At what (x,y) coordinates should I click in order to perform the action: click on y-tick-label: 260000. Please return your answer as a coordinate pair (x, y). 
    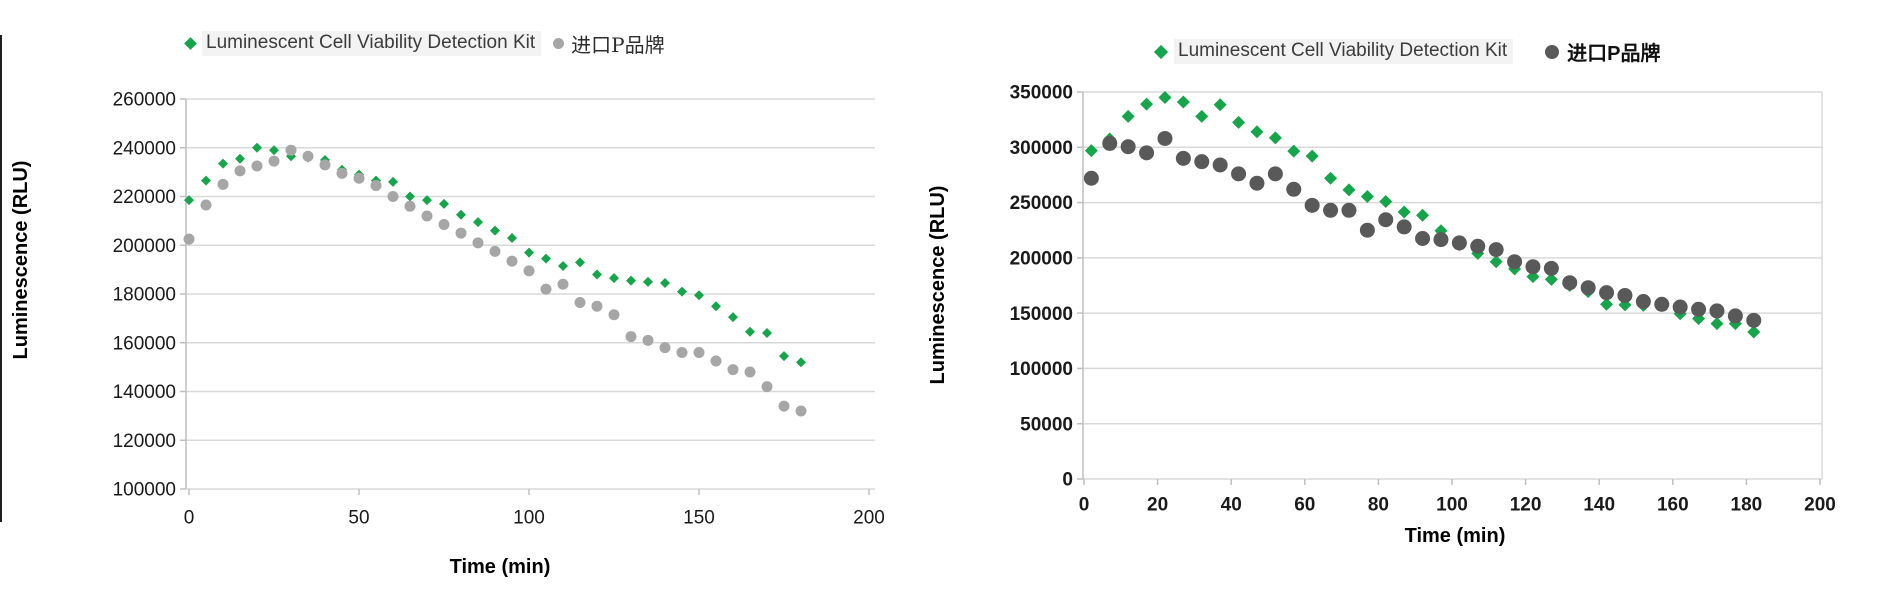
    Looking at the image, I should click on (144, 100).